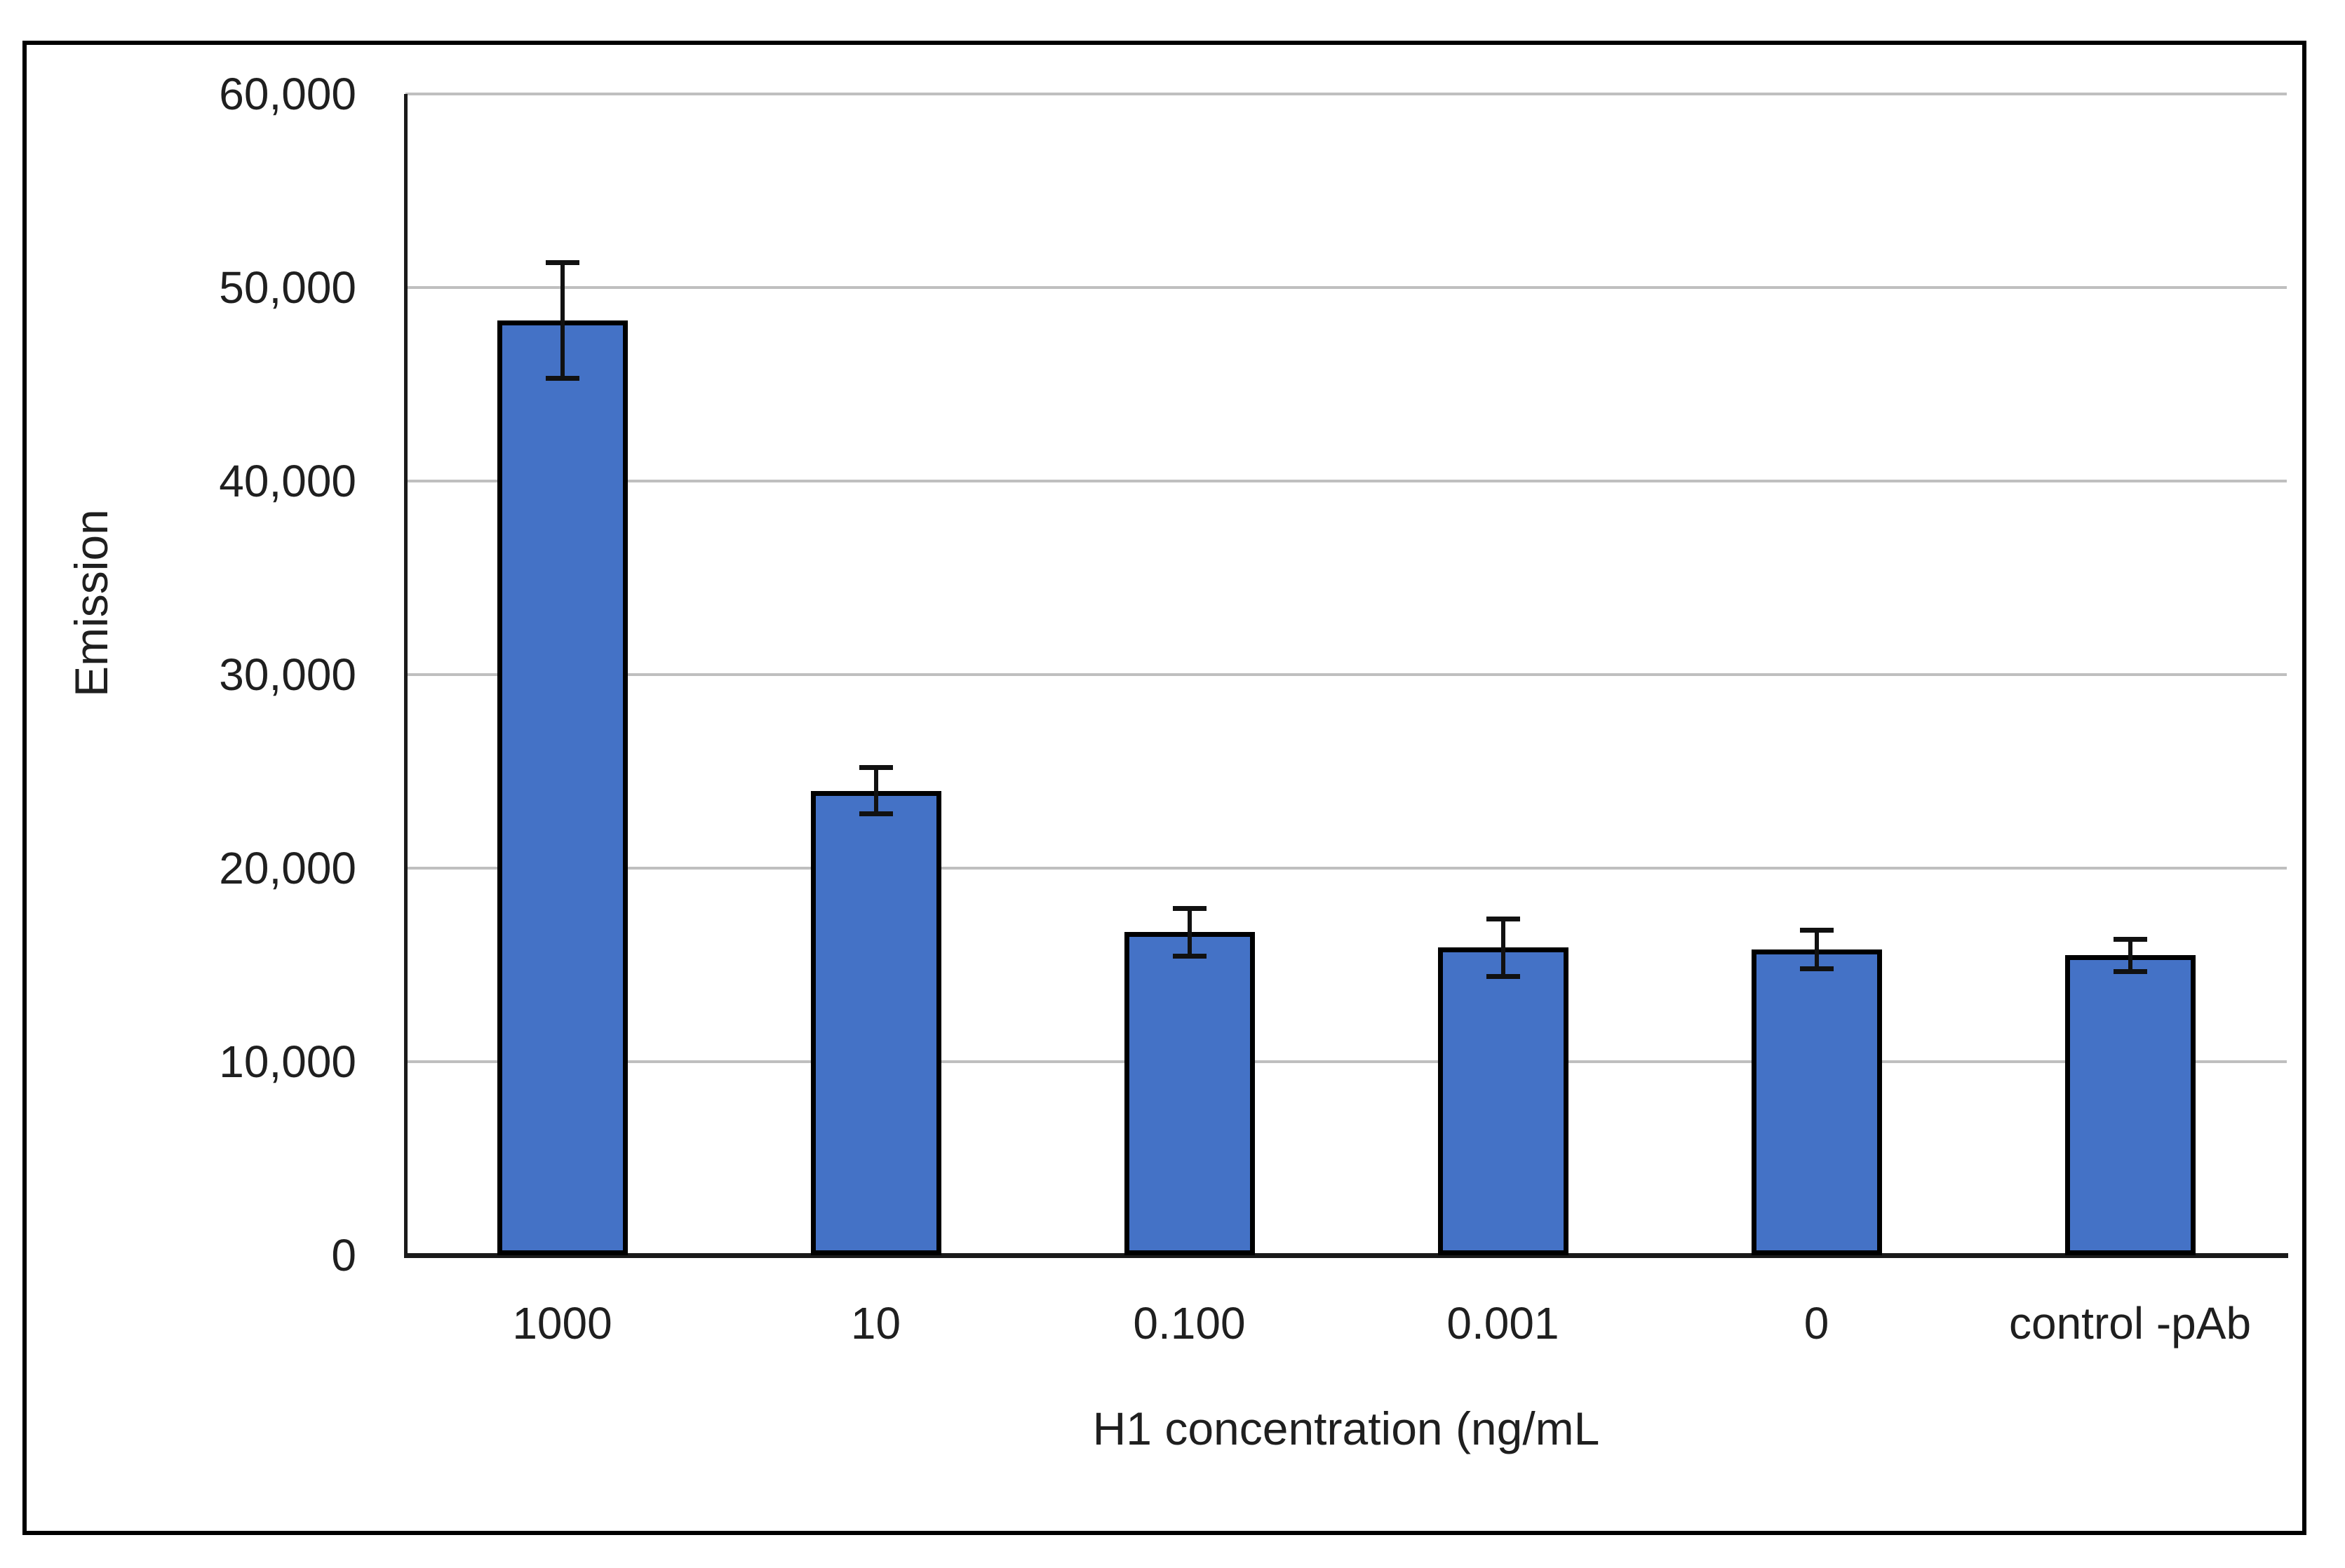 The image size is (2345, 1568). Describe the element at coordinates (287, 868) in the screenshot. I see `y-tick-label: 20,000` at that location.